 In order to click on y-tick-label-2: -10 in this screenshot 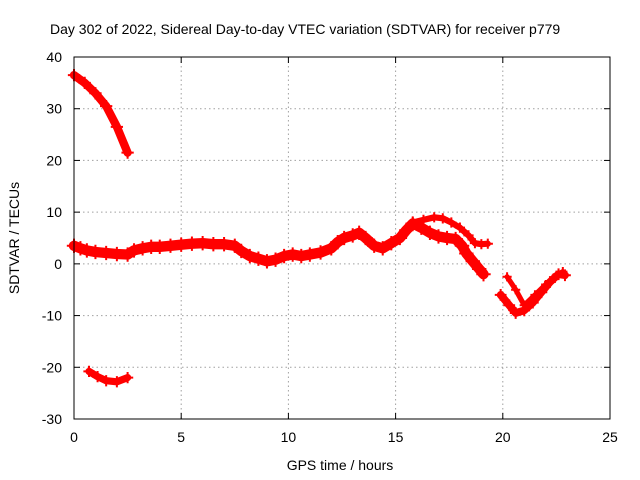, I will do `click(52, 316)`.